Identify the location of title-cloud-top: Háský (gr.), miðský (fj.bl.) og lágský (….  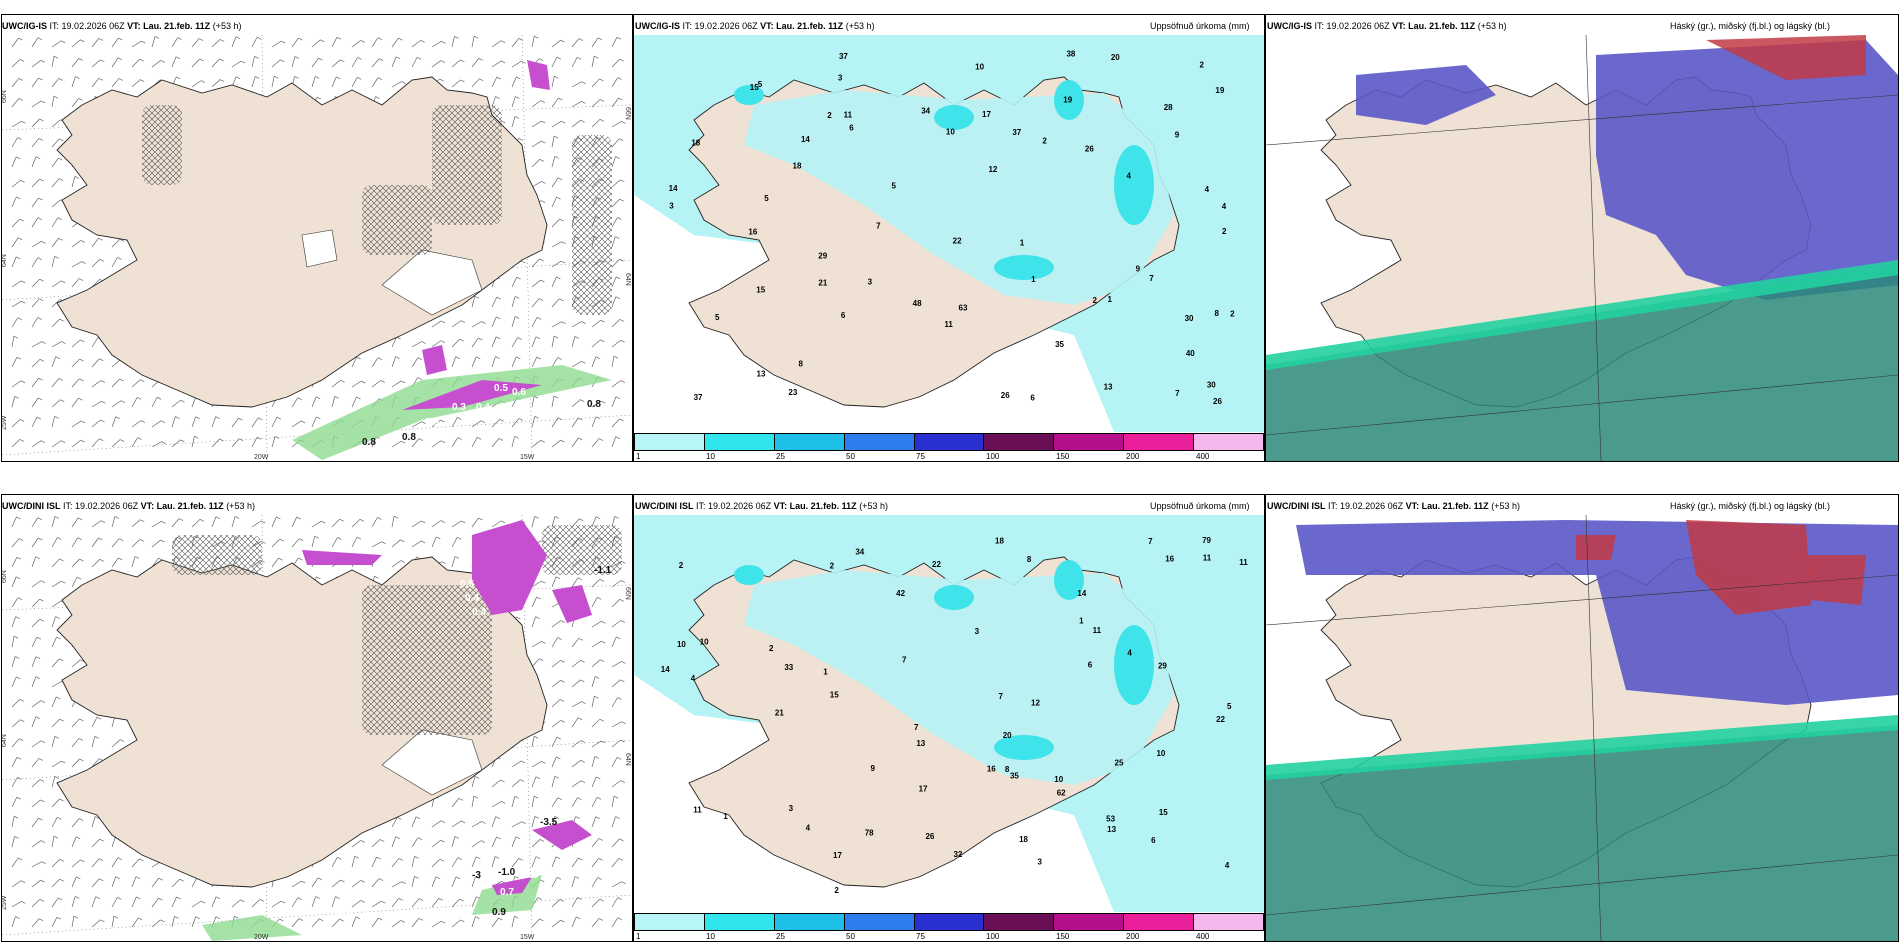
(1750, 26).